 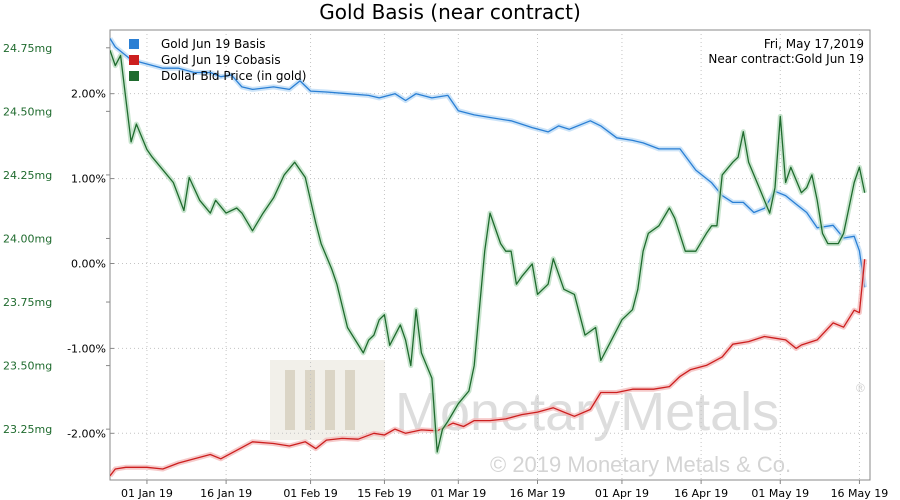 What do you see at coordinates (27, 302) in the screenshot?
I see `y-left-tick-label: 23.75mg` at bounding box center [27, 302].